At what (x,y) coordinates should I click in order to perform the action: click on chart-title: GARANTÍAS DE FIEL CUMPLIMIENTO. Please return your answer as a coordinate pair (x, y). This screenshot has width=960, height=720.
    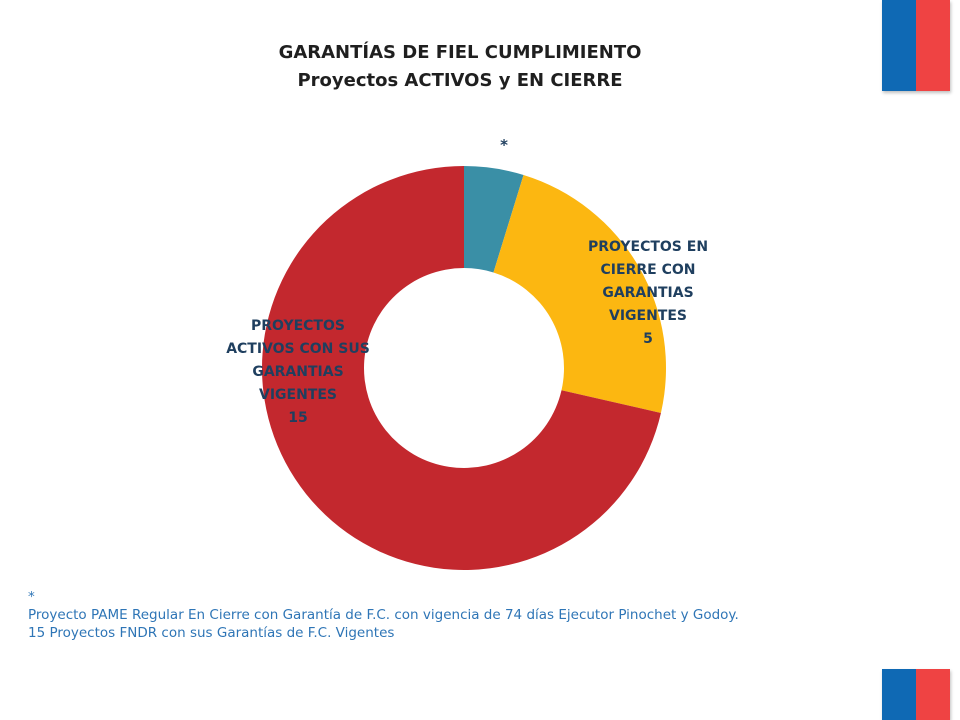
    Looking at the image, I should click on (460, 52).